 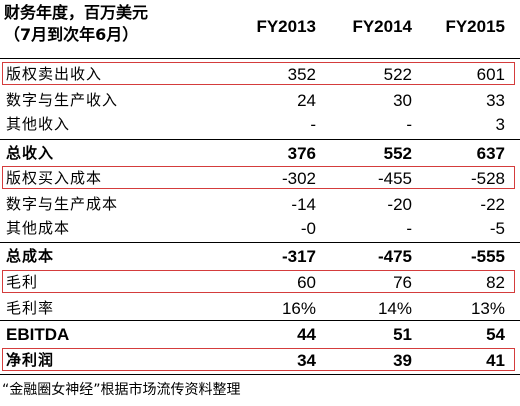 What do you see at coordinates (487, 178) in the screenshot?
I see `cell-fy2015: -528` at bounding box center [487, 178].